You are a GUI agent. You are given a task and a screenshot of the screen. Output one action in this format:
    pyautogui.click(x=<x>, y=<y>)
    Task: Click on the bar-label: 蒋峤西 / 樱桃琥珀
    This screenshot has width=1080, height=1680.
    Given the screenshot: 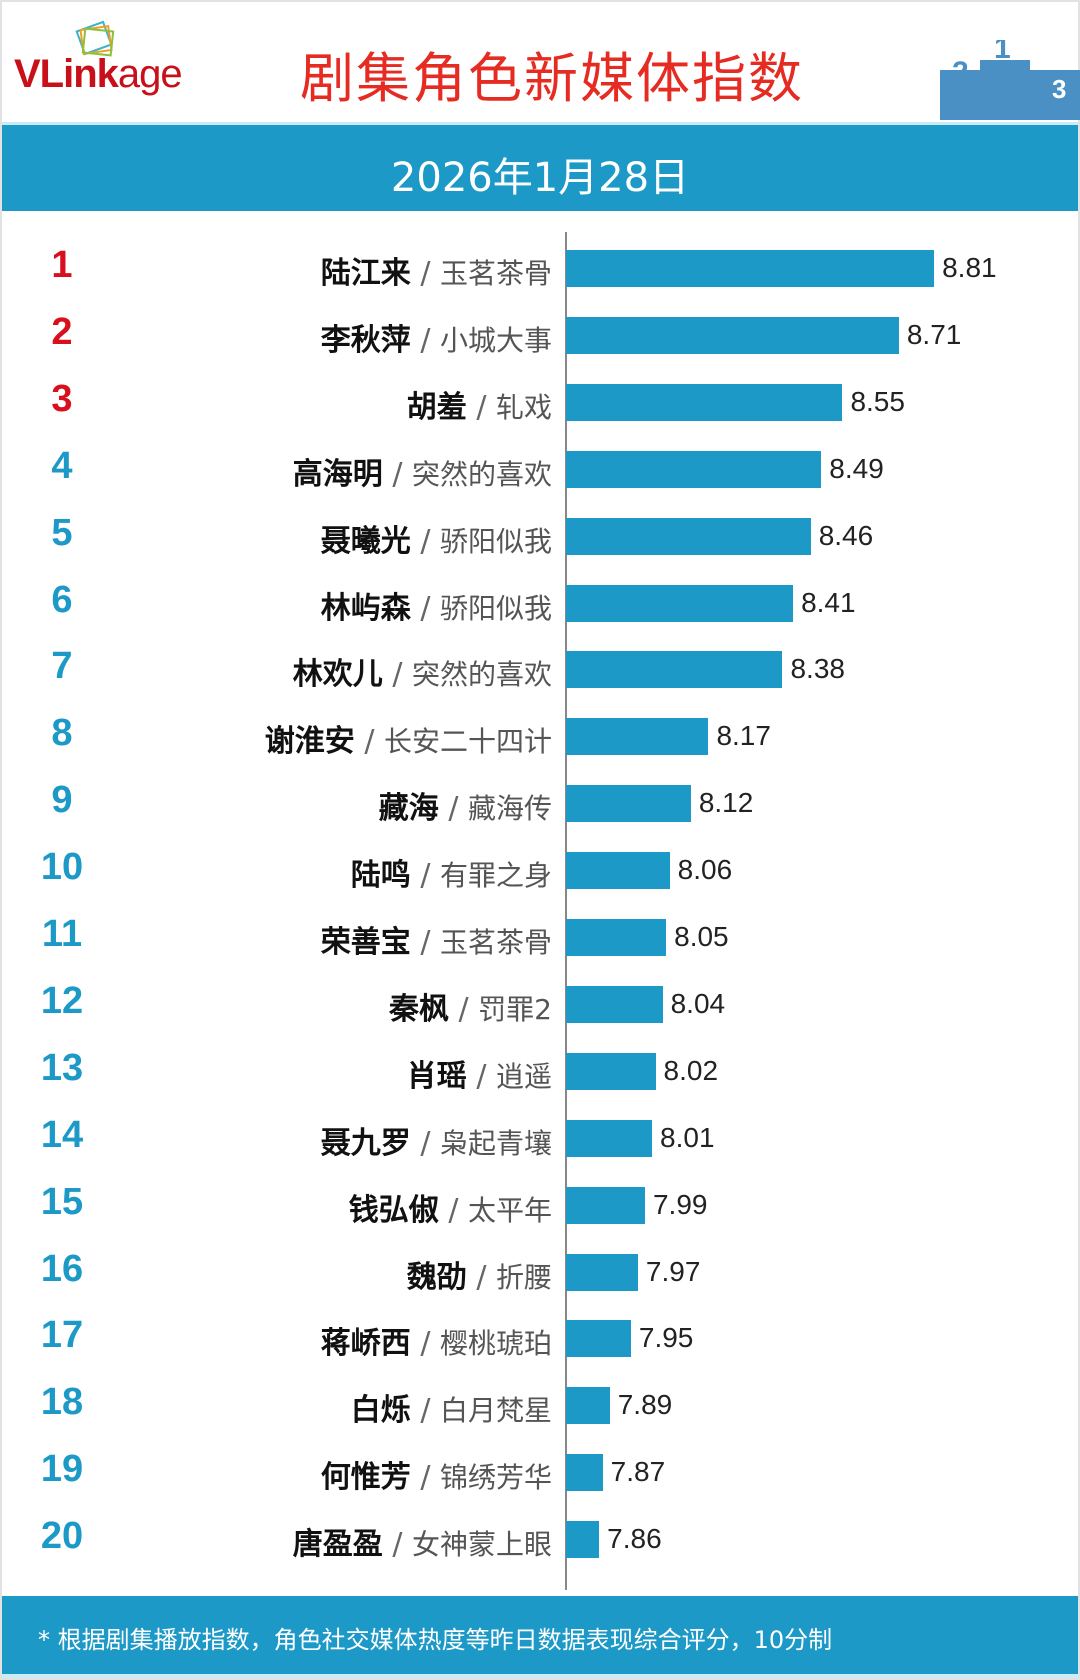 What is the action you would take?
    pyautogui.click(x=436, y=1340)
    